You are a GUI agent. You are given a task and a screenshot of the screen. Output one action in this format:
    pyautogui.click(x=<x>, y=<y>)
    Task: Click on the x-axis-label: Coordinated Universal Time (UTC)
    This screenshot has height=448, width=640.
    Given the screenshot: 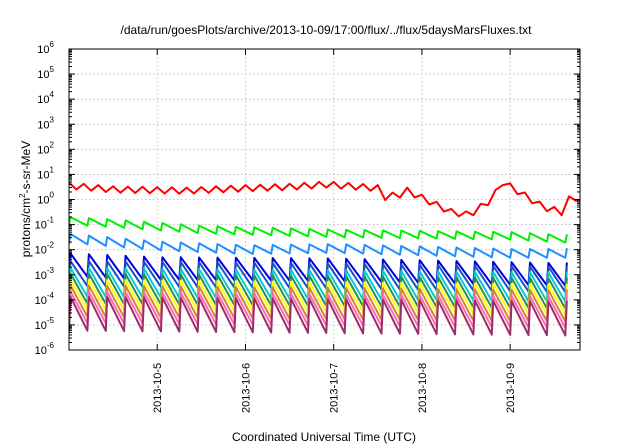 What is the action you would take?
    pyautogui.click(x=324, y=437)
    